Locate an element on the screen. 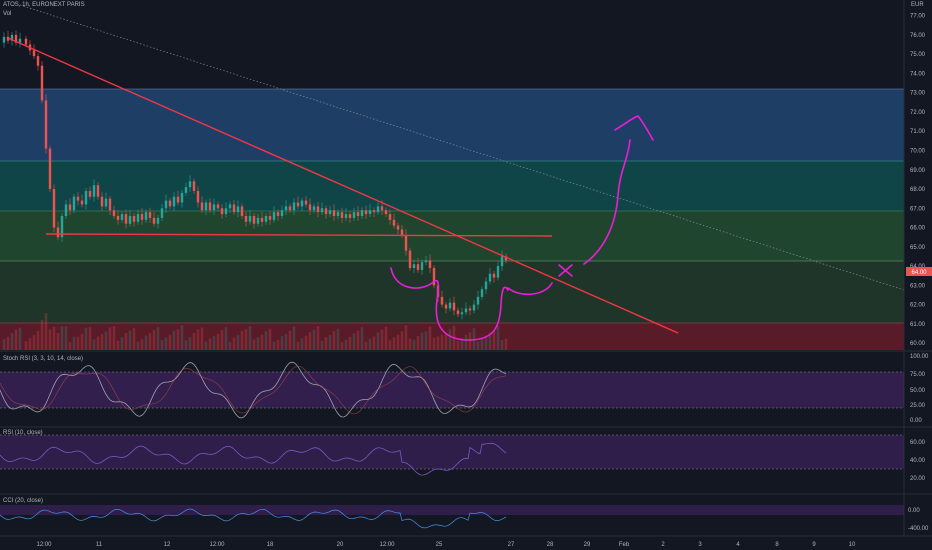 The height and width of the screenshot is (550, 932). time-tick-label: 12:00 is located at coordinates (217, 545).